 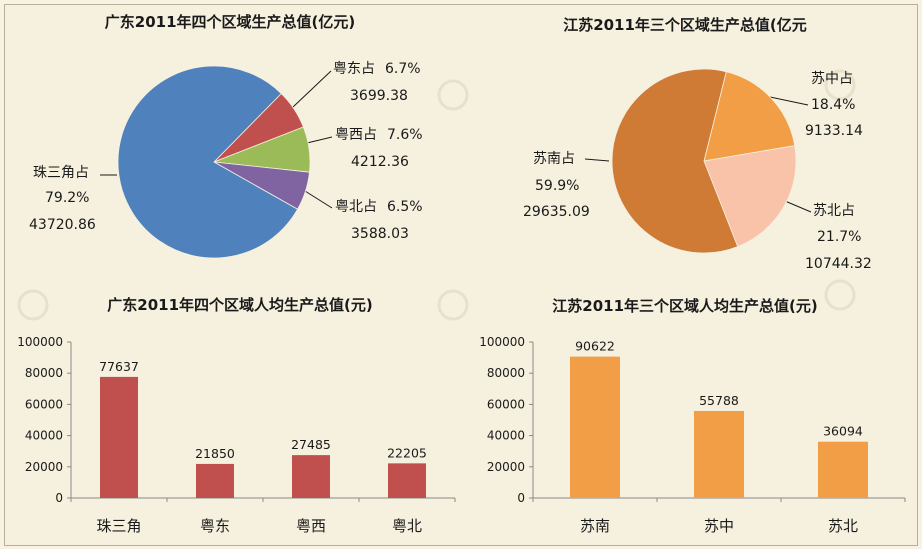 I want to click on x-category-label: 粤东, so click(x=215, y=526).